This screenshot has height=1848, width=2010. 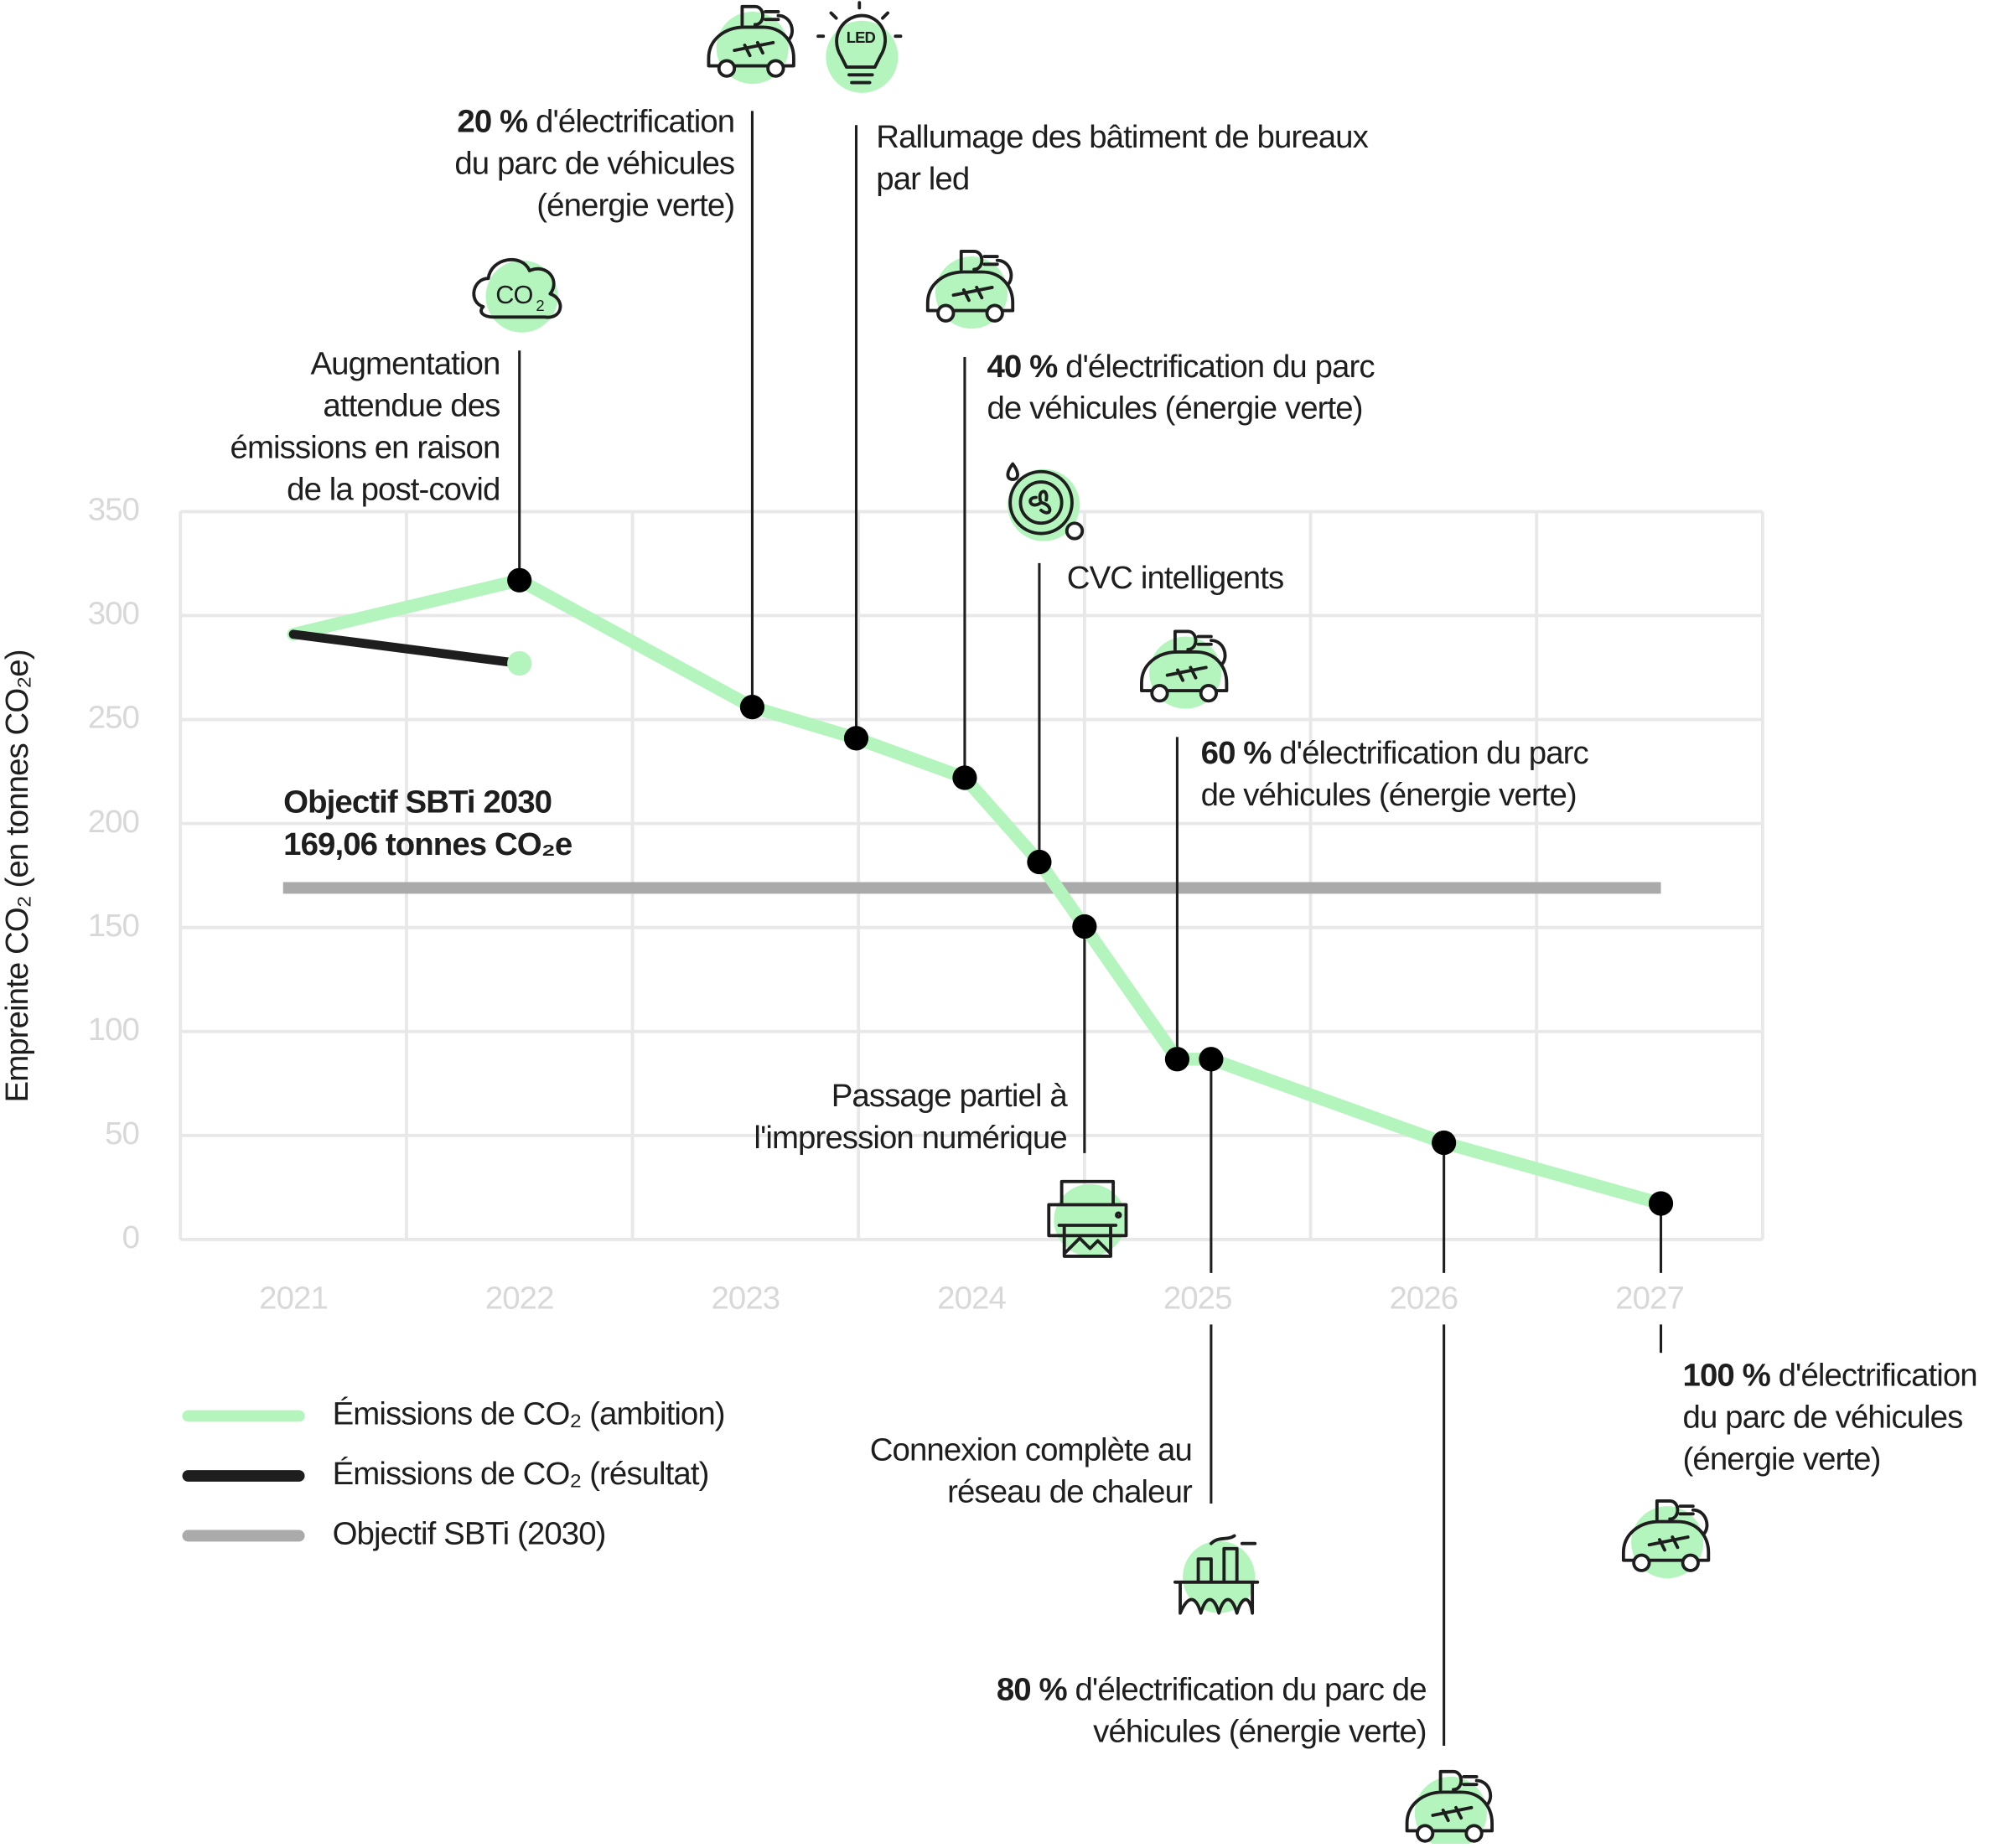 I want to click on annotation-text: de la post-covid, so click(x=393, y=490).